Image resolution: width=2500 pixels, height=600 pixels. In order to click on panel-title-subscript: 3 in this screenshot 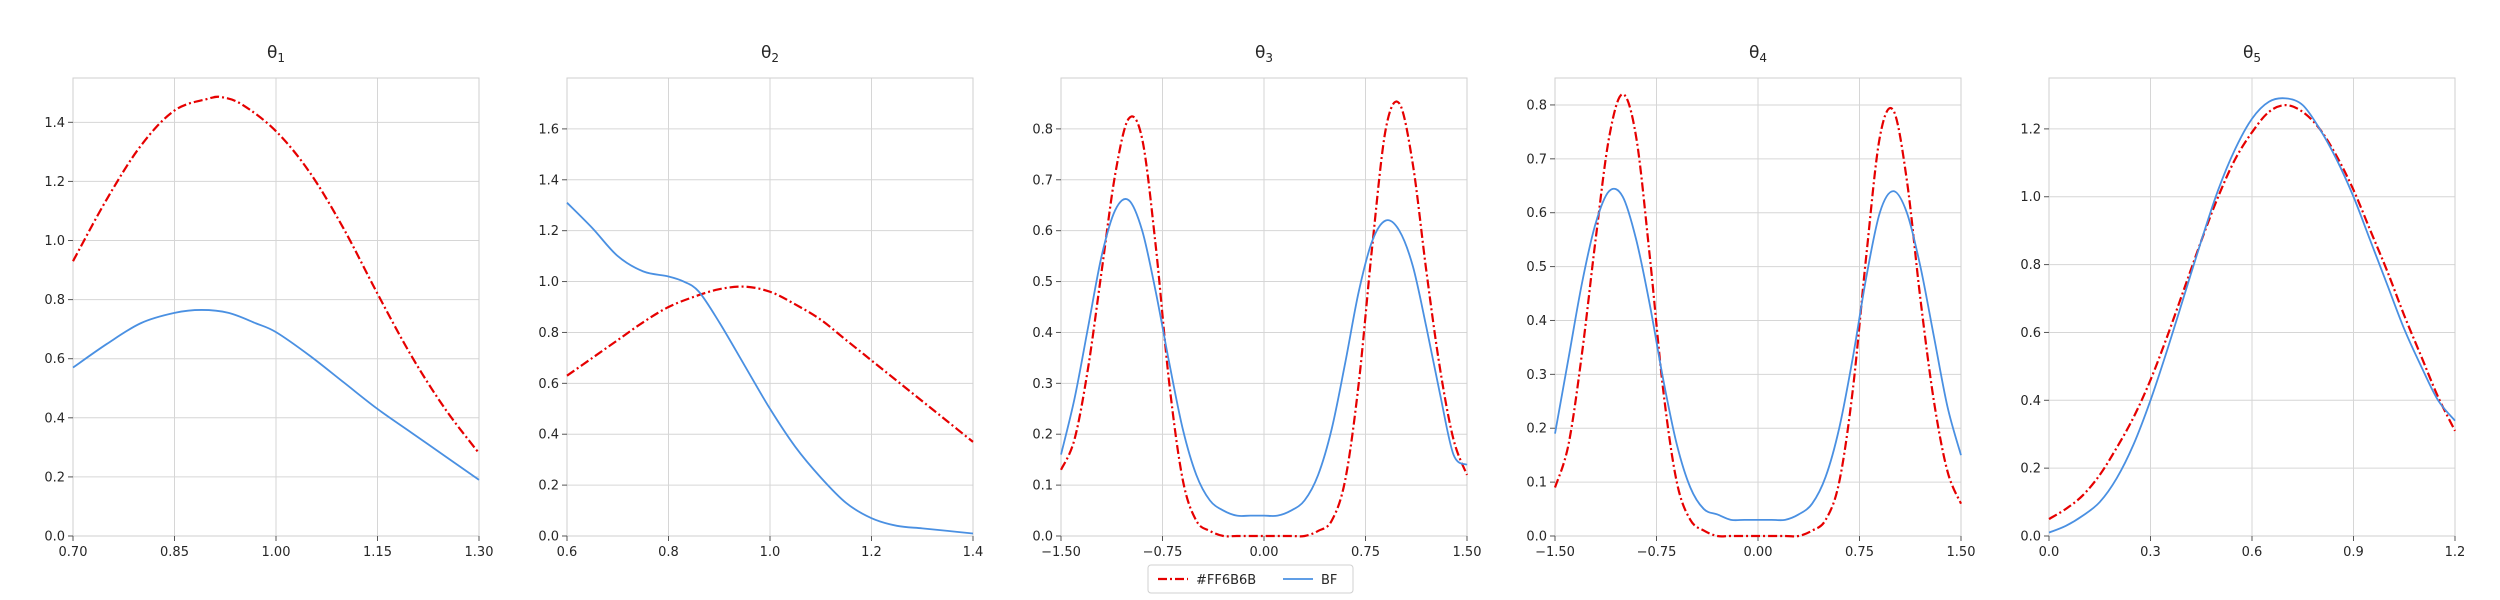, I will do `click(1269, 58)`.